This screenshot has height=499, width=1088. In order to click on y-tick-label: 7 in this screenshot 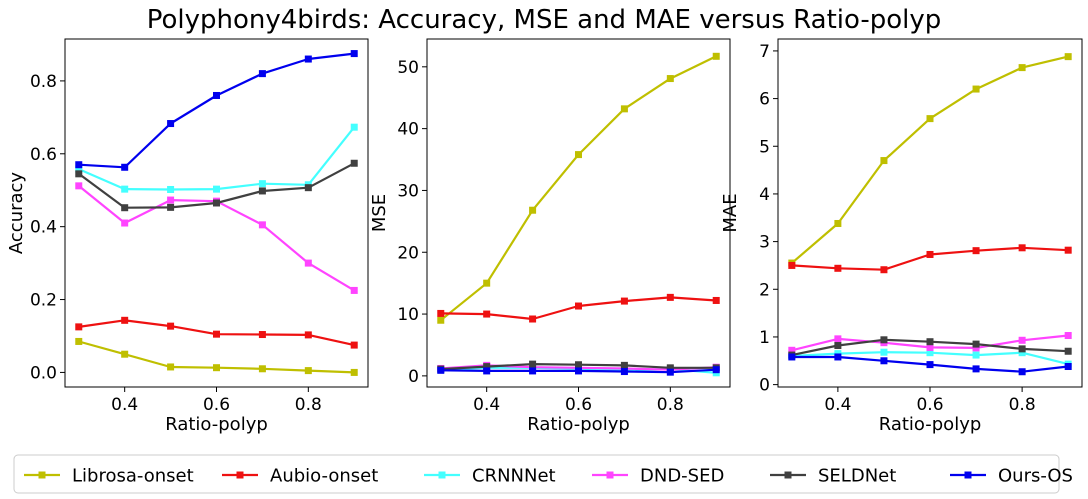, I will do `click(764, 52)`.